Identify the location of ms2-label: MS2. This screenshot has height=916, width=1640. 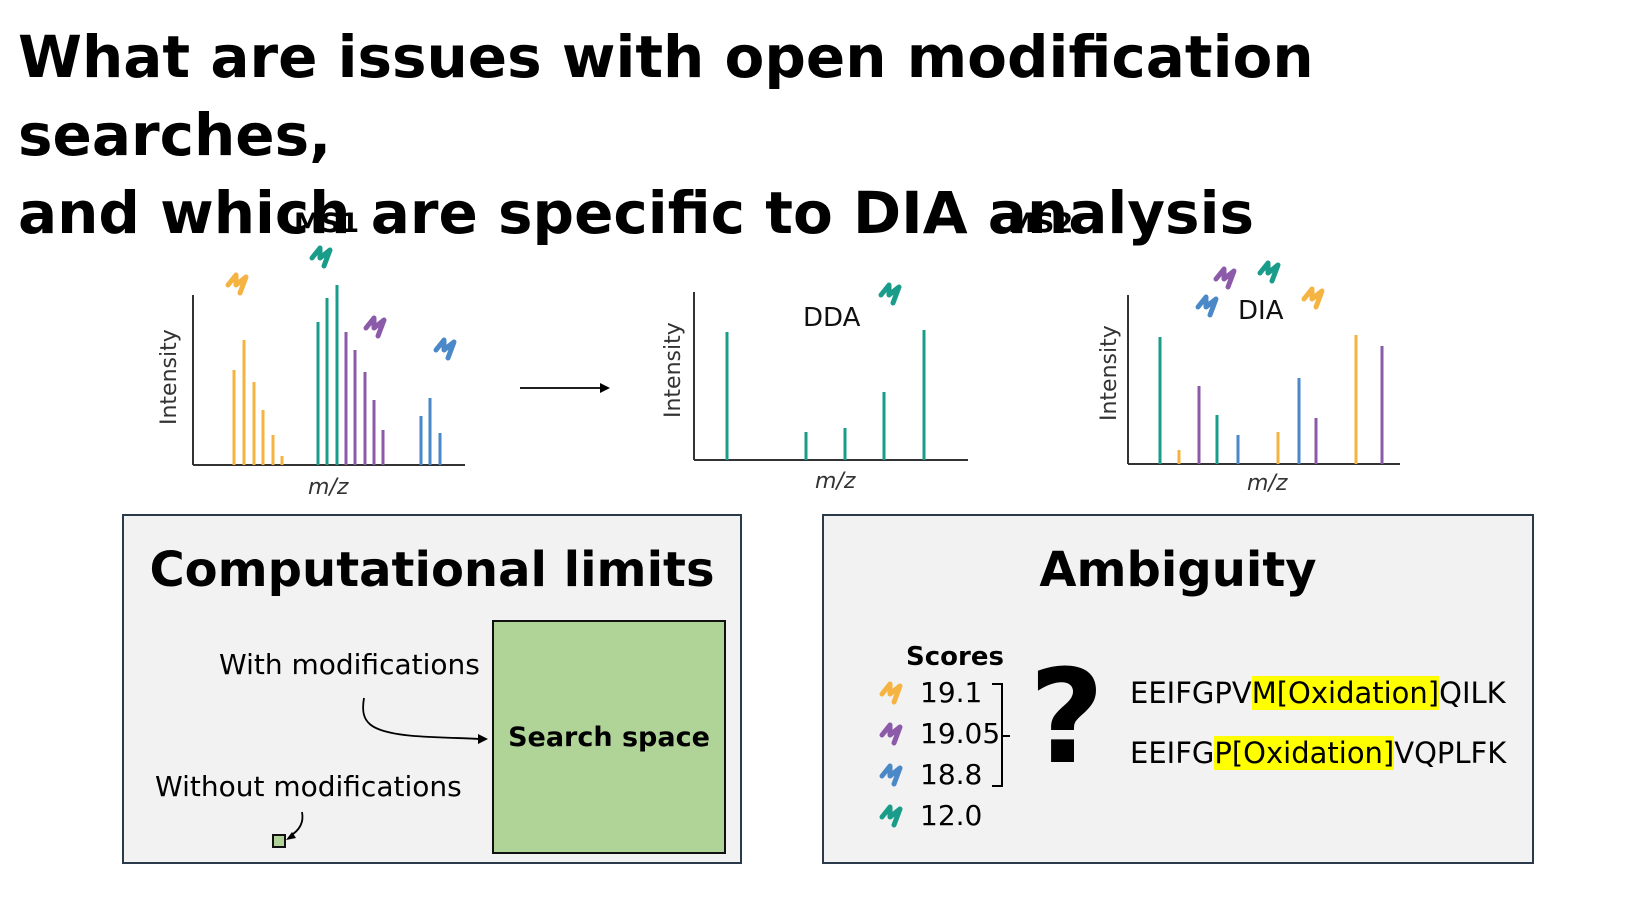
(1041, 223).